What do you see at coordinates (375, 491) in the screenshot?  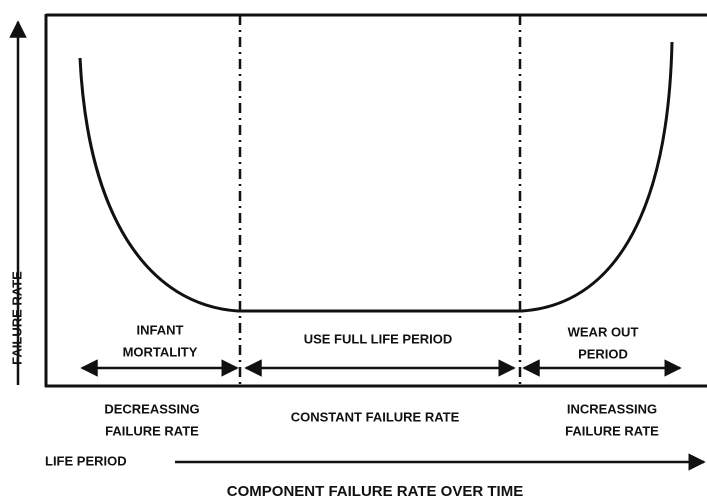 I see `diagram-title: COMPONENT FAILURE RATE OVER TIME` at bounding box center [375, 491].